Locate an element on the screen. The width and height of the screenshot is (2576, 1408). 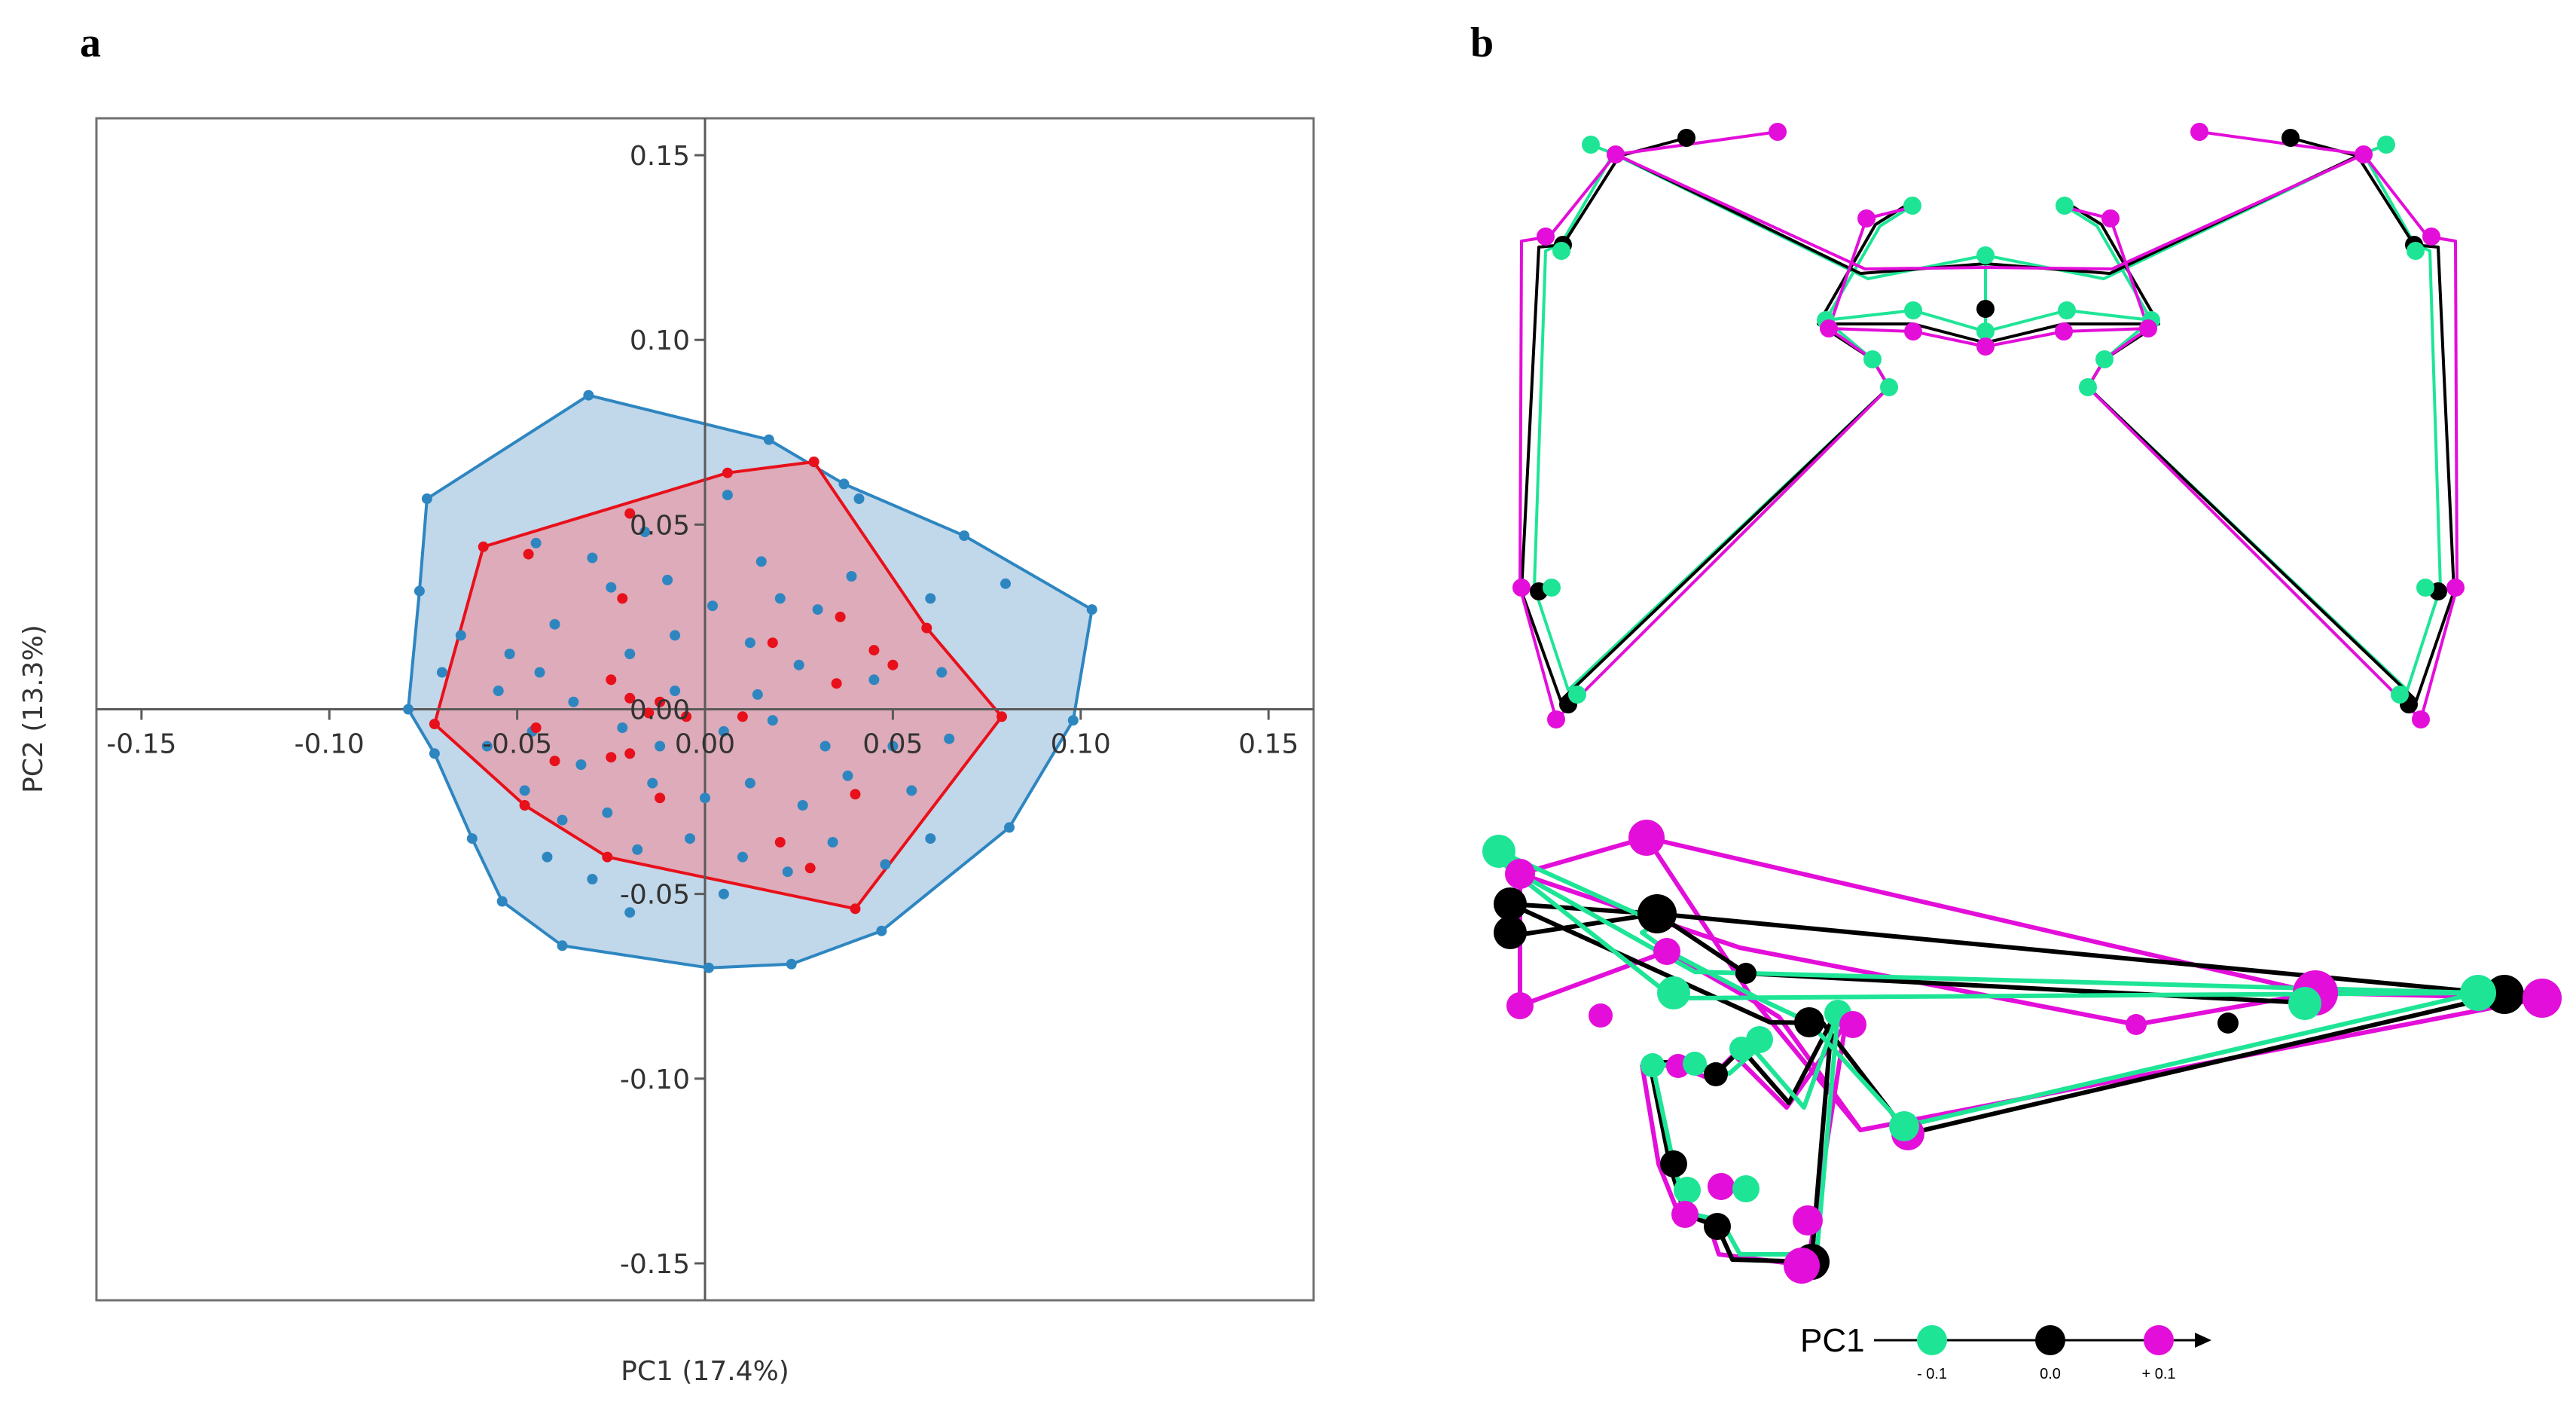
convex-hulls is located at coordinates (751, 681).